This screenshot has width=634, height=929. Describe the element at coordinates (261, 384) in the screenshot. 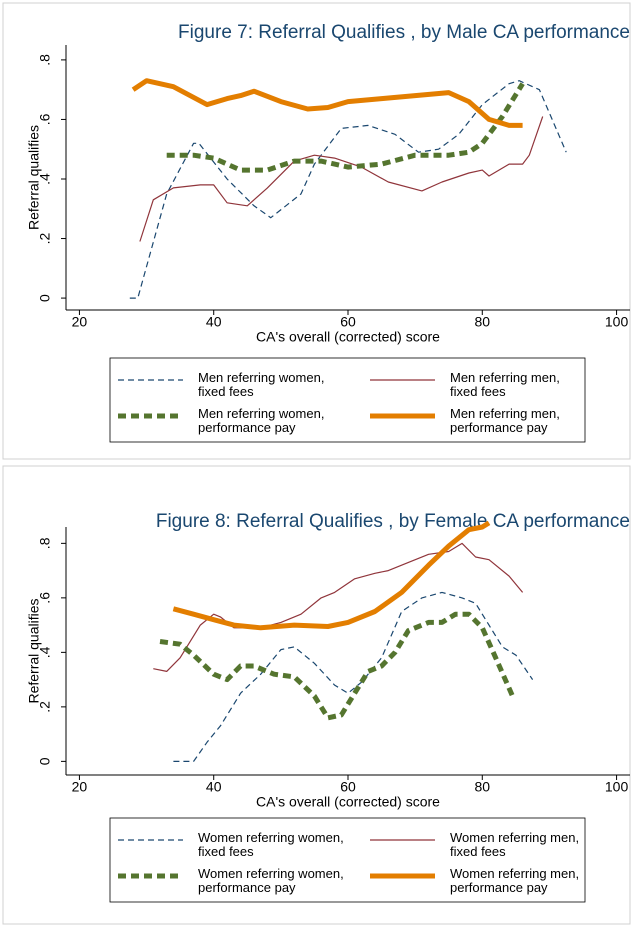

I see `legend-label: Men referring women, fixed fees` at that location.